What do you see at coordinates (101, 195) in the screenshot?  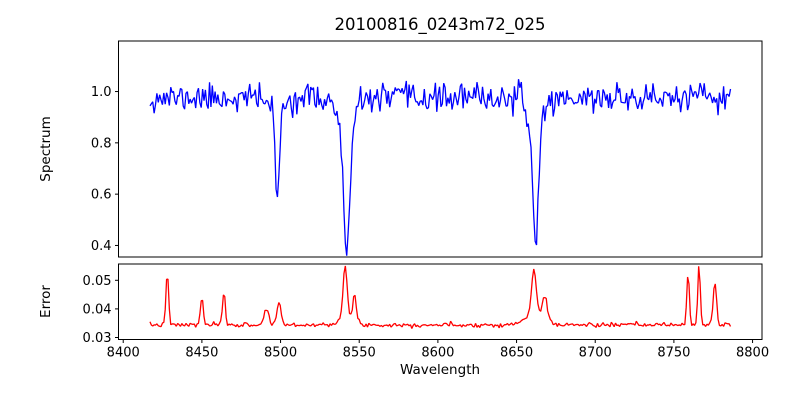 I see `y-tick-label: 0.6` at bounding box center [101, 195].